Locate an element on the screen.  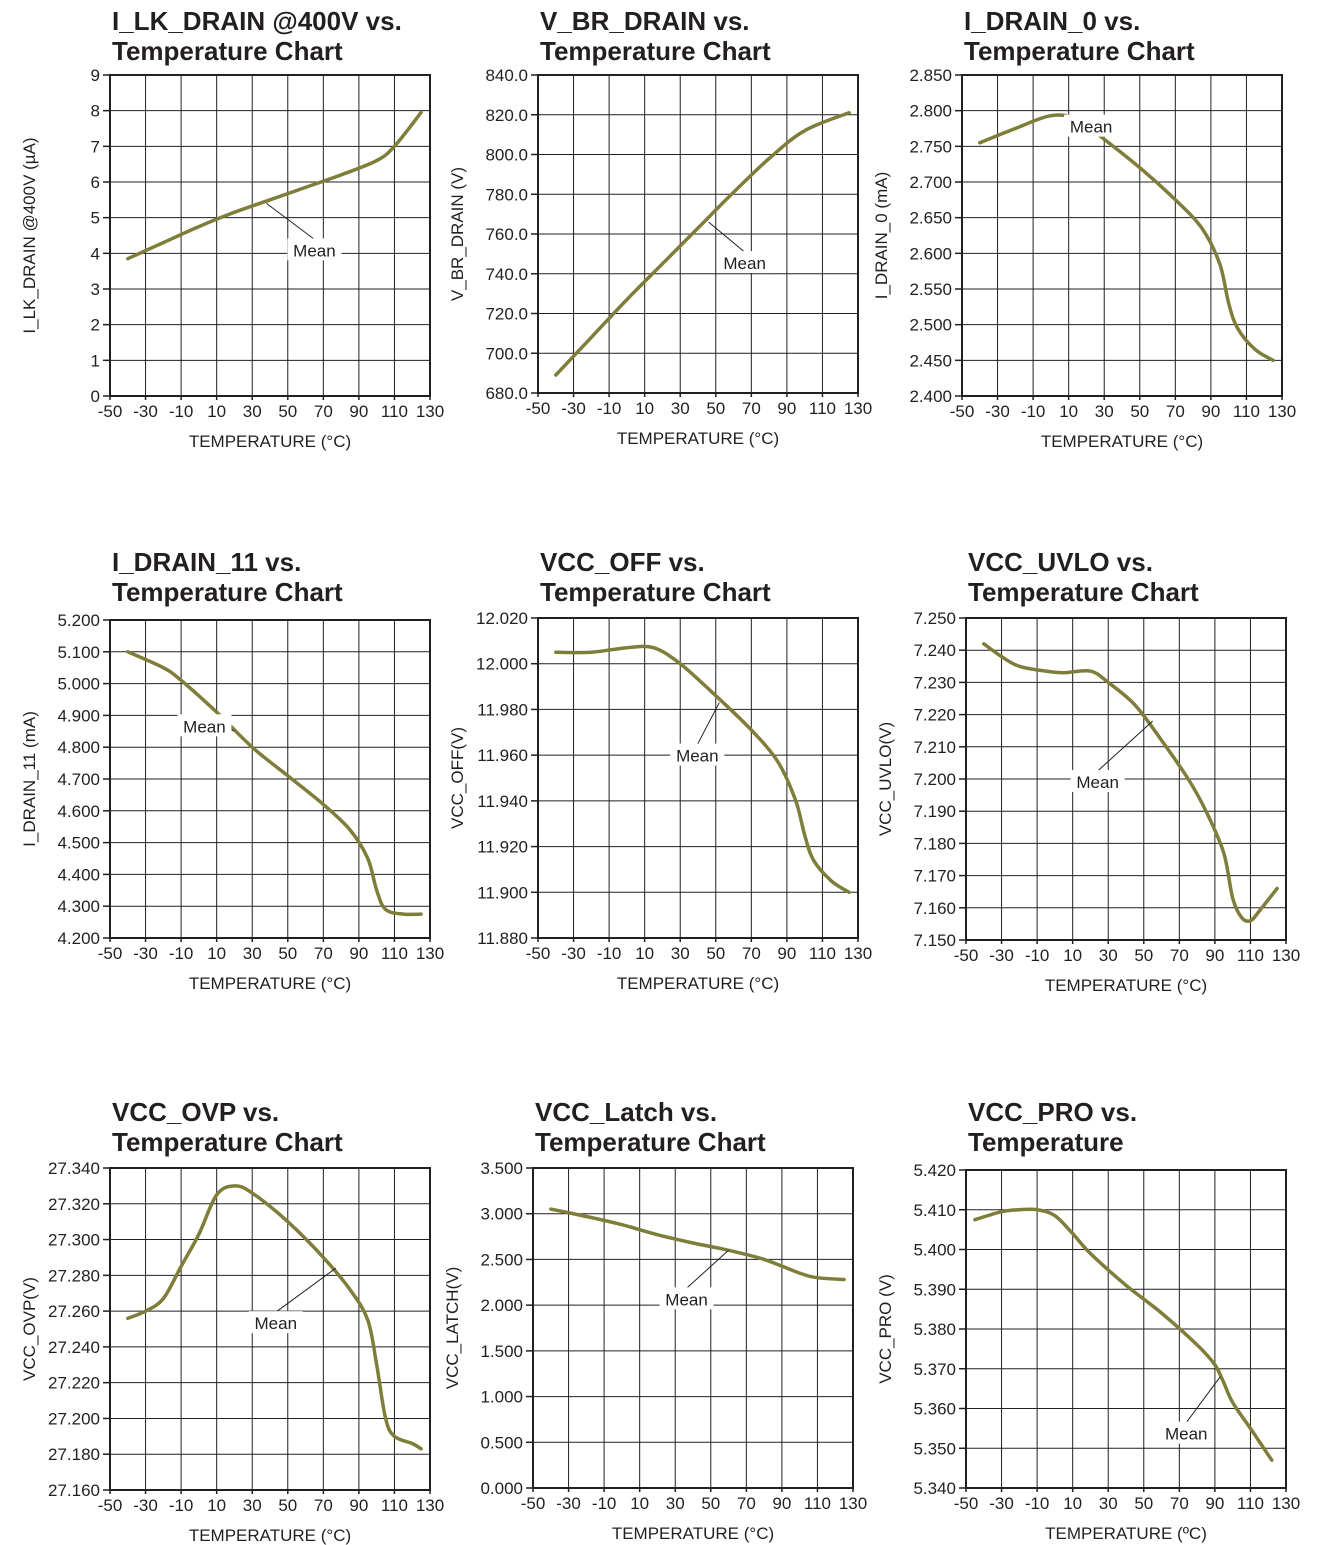
y-tick-label: 5.000 is located at coordinates (78, 684).